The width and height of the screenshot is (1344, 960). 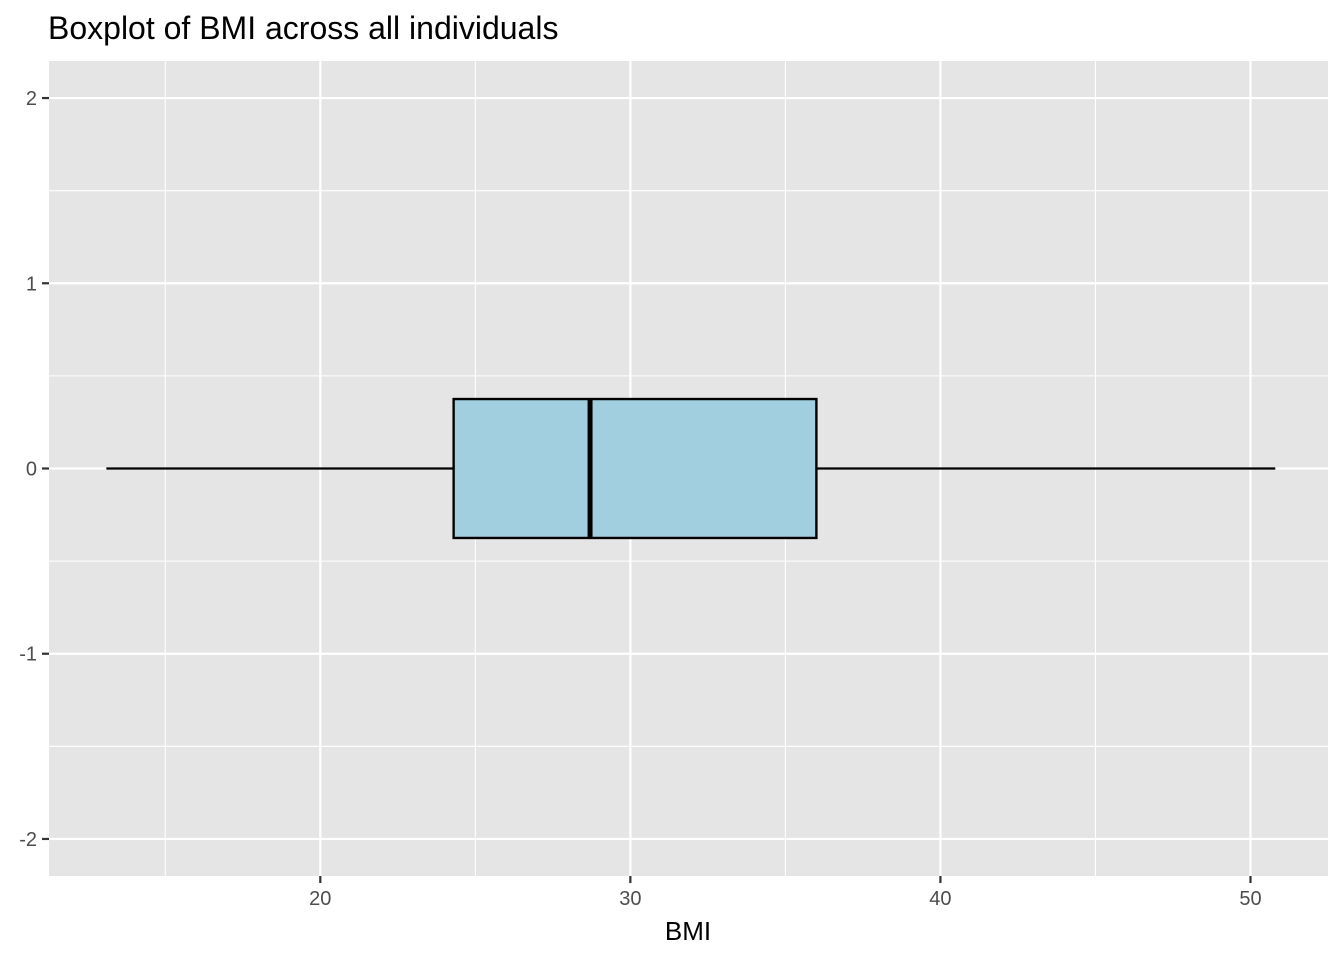 What do you see at coordinates (635, 468) in the screenshot?
I see `iqr-box` at bounding box center [635, 468].